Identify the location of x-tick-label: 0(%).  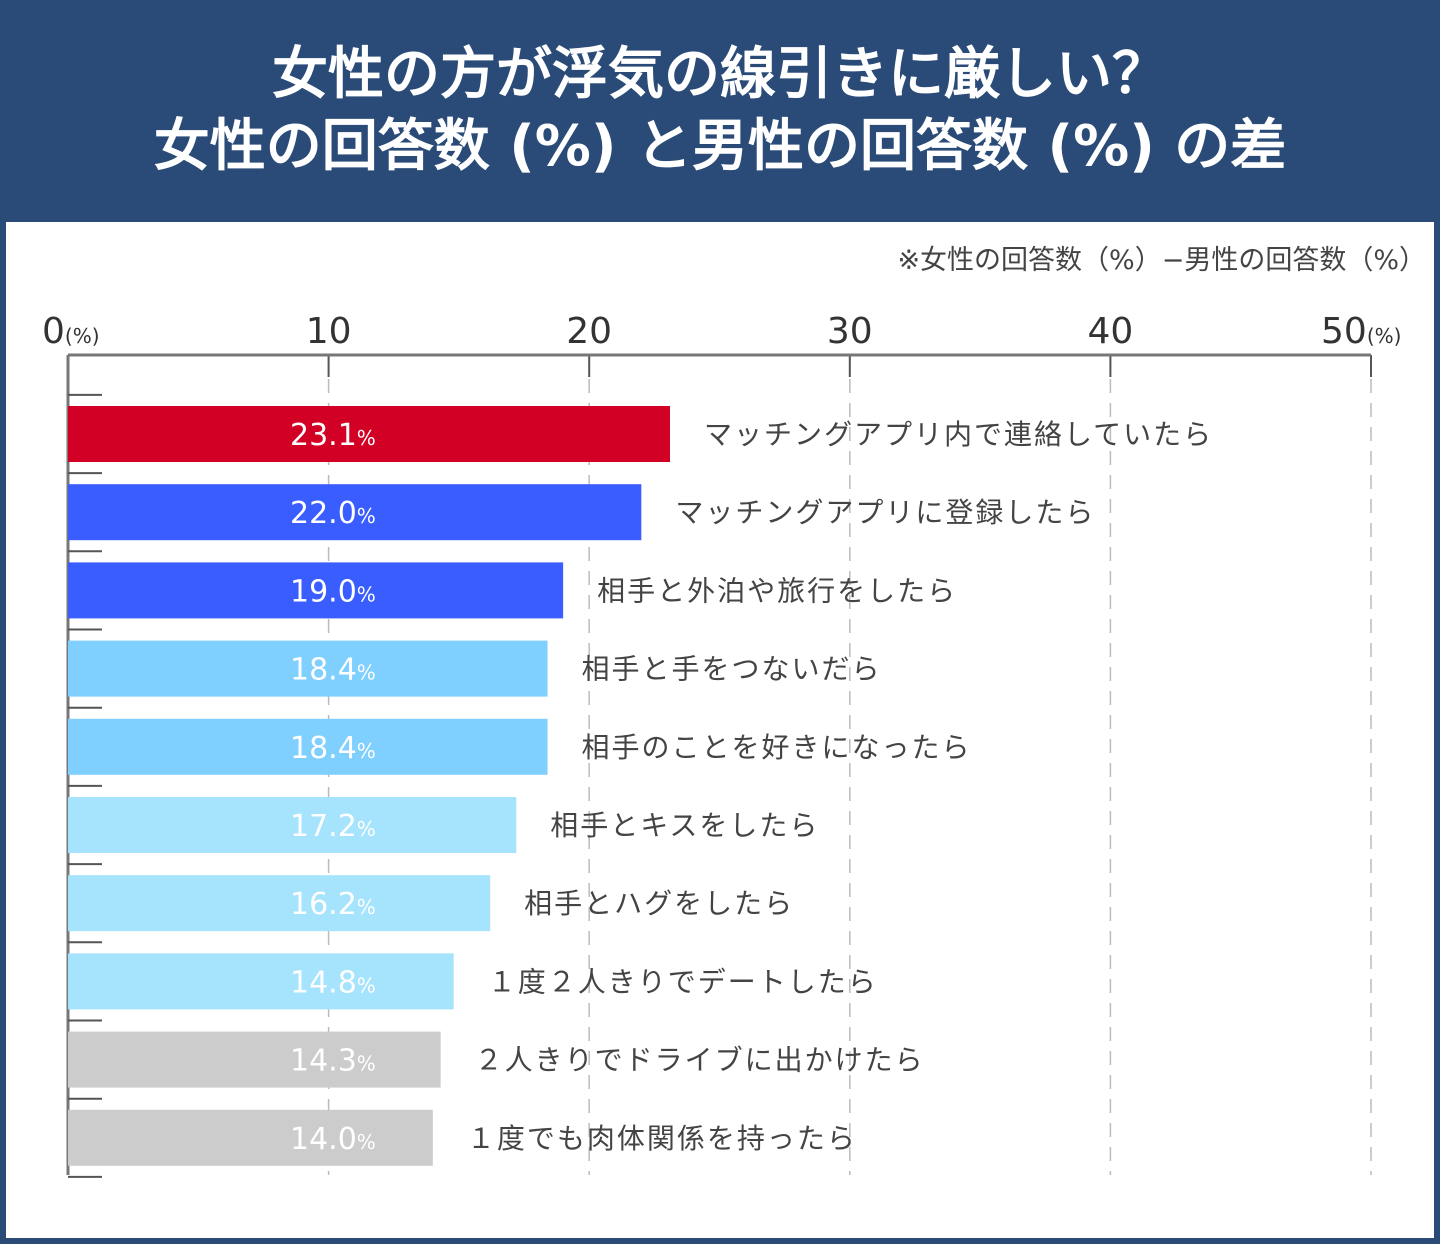
(71, 331).